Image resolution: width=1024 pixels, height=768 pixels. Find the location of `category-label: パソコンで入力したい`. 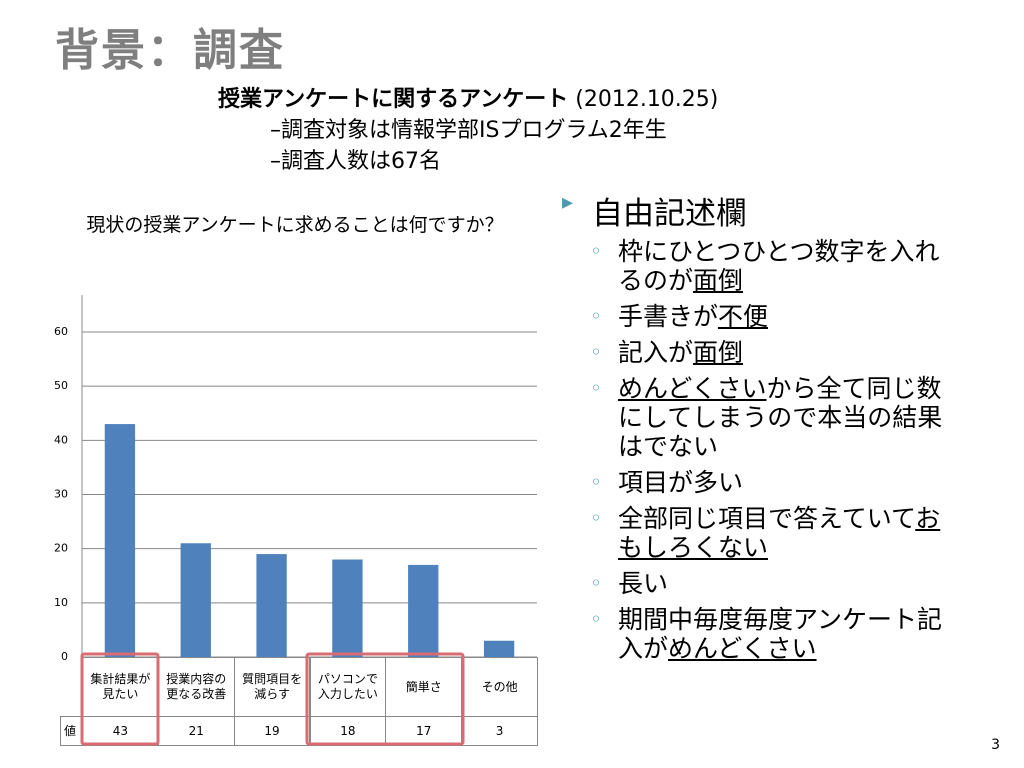

category-label: パソコンで入力したい is located at coordinates (348, 687).